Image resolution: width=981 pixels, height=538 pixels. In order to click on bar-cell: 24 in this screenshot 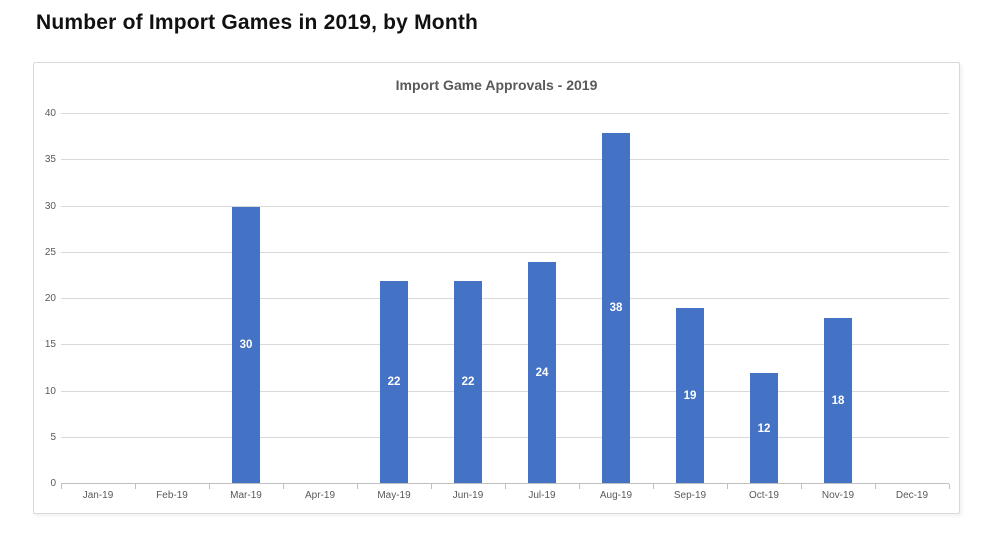, I will do `click(542, 299)`.